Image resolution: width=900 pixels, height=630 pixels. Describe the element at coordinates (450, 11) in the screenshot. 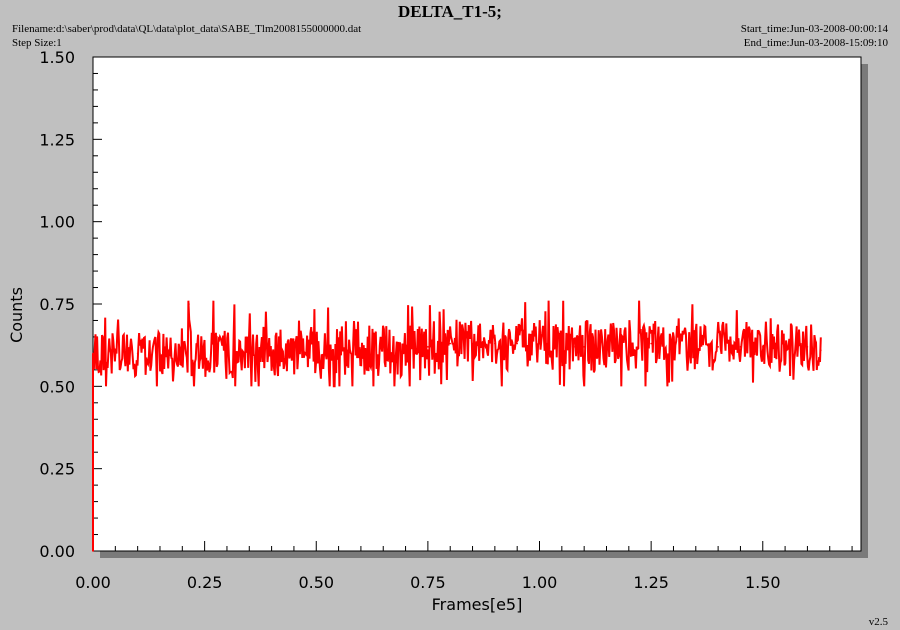

I see `chart-title: DELTA_T1-5;` at that location.